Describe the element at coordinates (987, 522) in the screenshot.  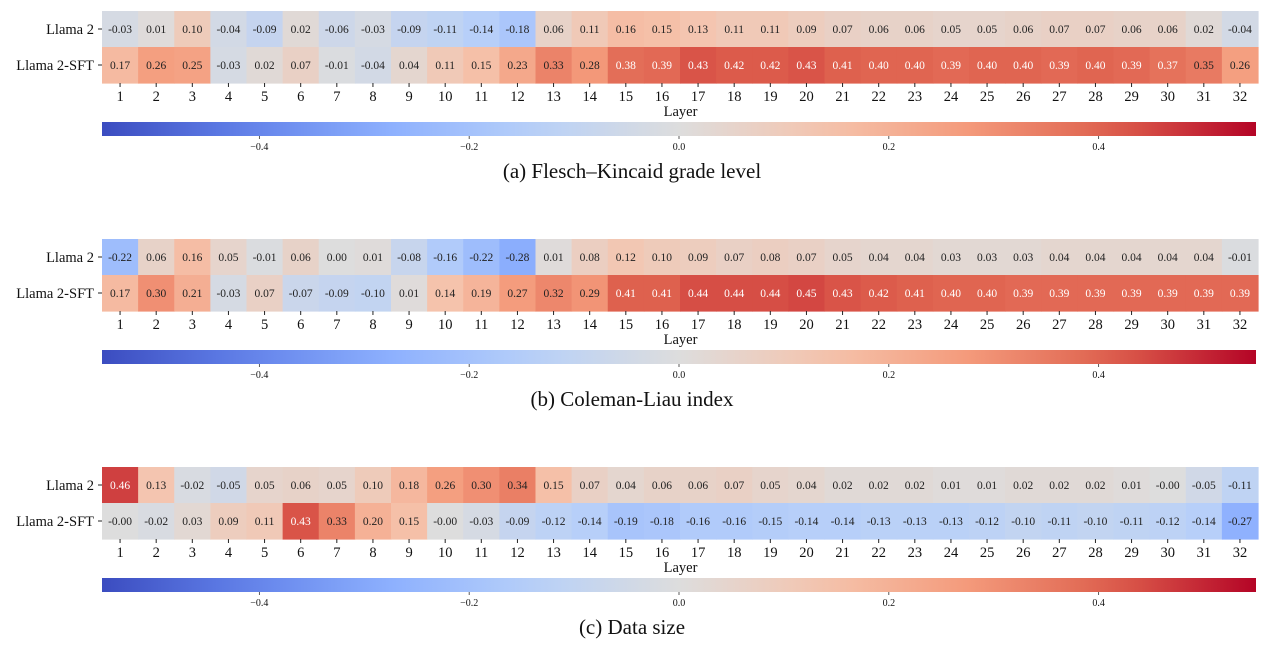
I see `cell-value-label: -0.12` at that location.